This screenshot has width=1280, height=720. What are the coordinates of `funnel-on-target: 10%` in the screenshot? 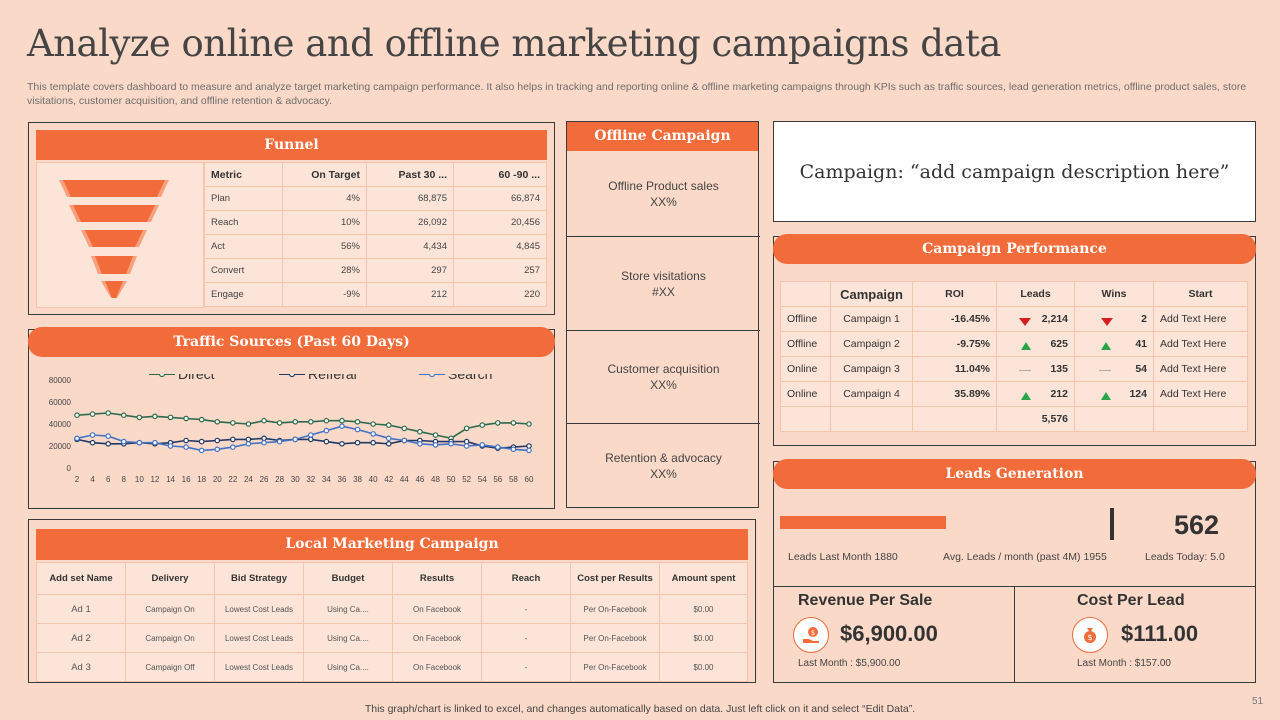 It's located at (324, 222).